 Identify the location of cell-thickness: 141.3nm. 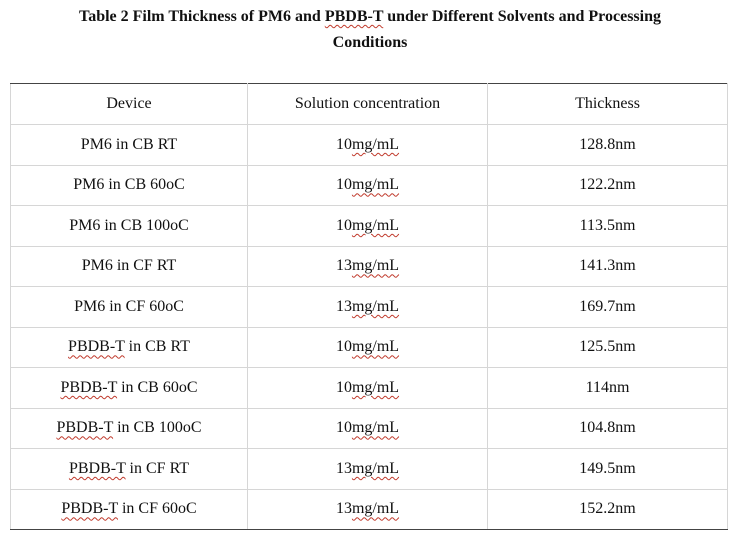
(607, 266).